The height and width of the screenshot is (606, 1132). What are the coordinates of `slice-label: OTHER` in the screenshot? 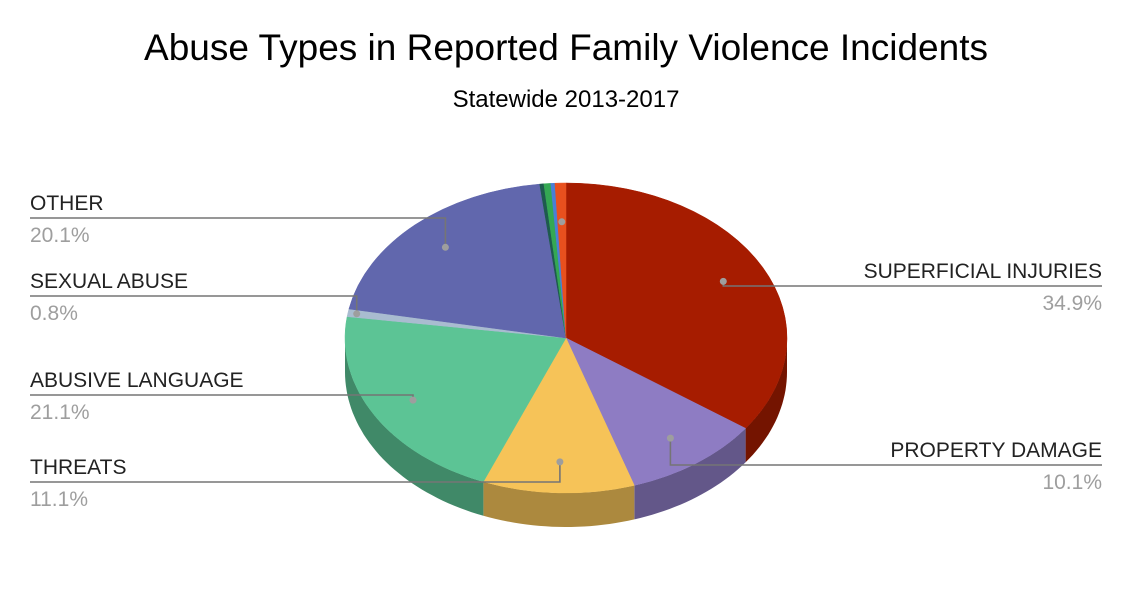 It's located at (67, 203).